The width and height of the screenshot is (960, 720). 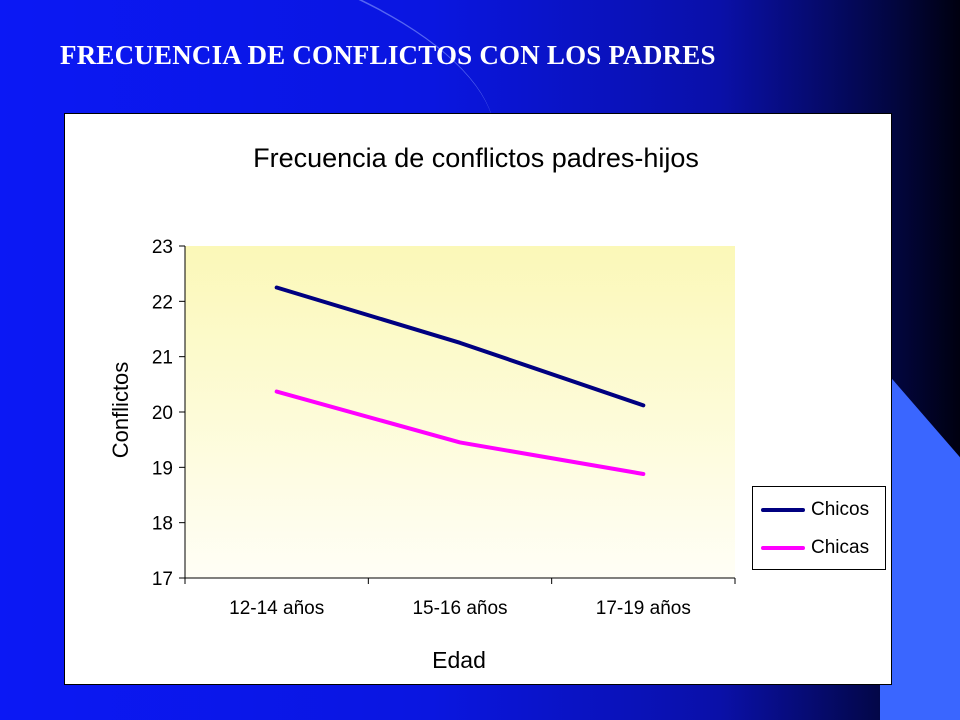 What do you see at coordinates (840, 547) in the screenshot?
I see `legend-label-chicas: Chicas` at bounding box center [840, 547].